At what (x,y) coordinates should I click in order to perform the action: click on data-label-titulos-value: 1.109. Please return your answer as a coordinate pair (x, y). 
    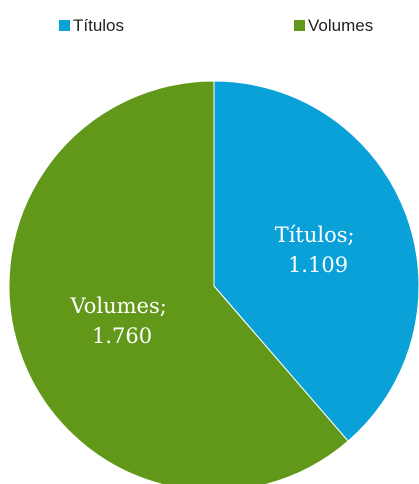
    Looking at the image, I should click on (318, 265).